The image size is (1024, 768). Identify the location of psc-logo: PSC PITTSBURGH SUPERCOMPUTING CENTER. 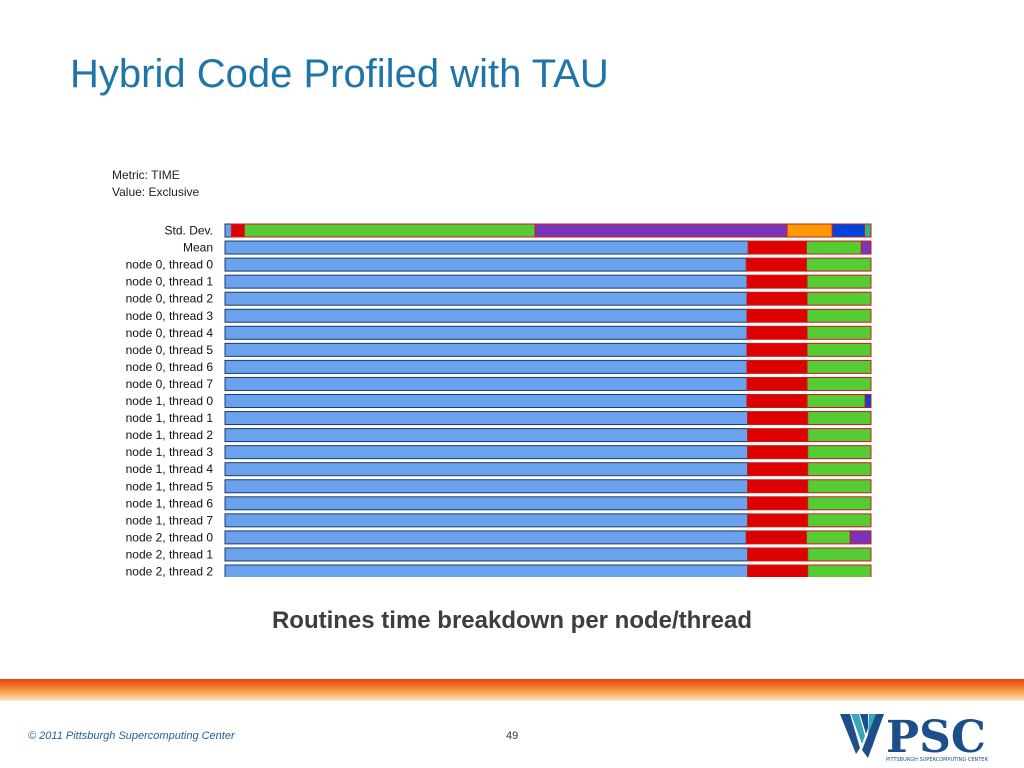
(914, 737).